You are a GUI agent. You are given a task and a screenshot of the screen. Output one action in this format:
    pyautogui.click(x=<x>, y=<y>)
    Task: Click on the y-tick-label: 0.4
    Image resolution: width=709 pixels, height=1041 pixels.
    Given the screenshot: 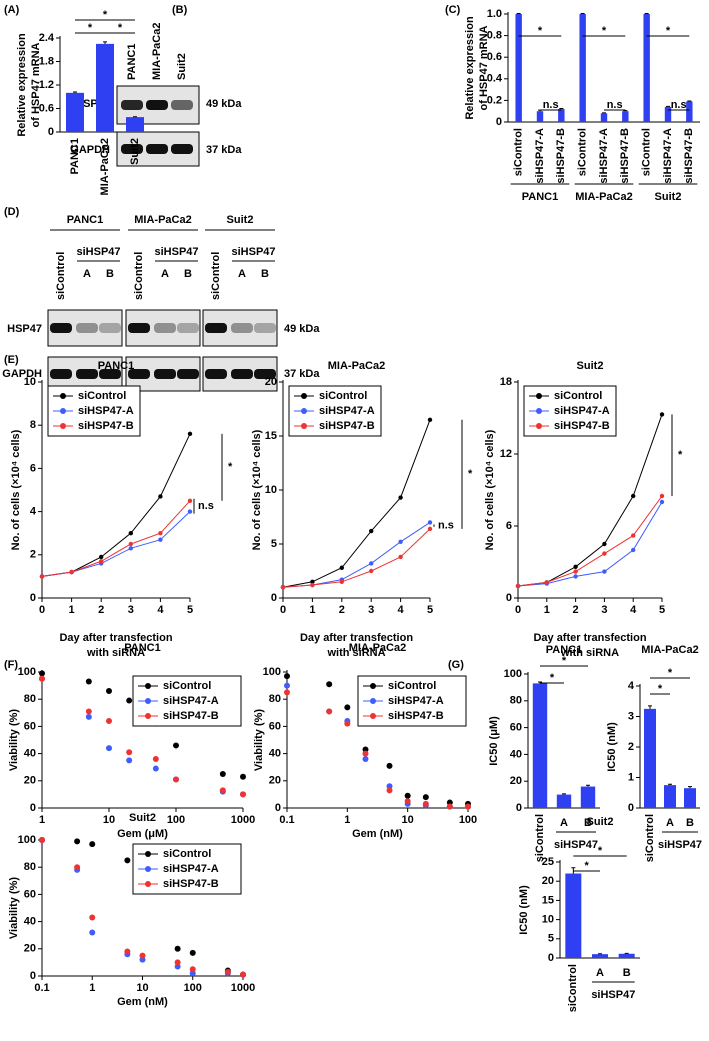 What is the action you would take?
    pyautogui.click(x=495, y=79)
    